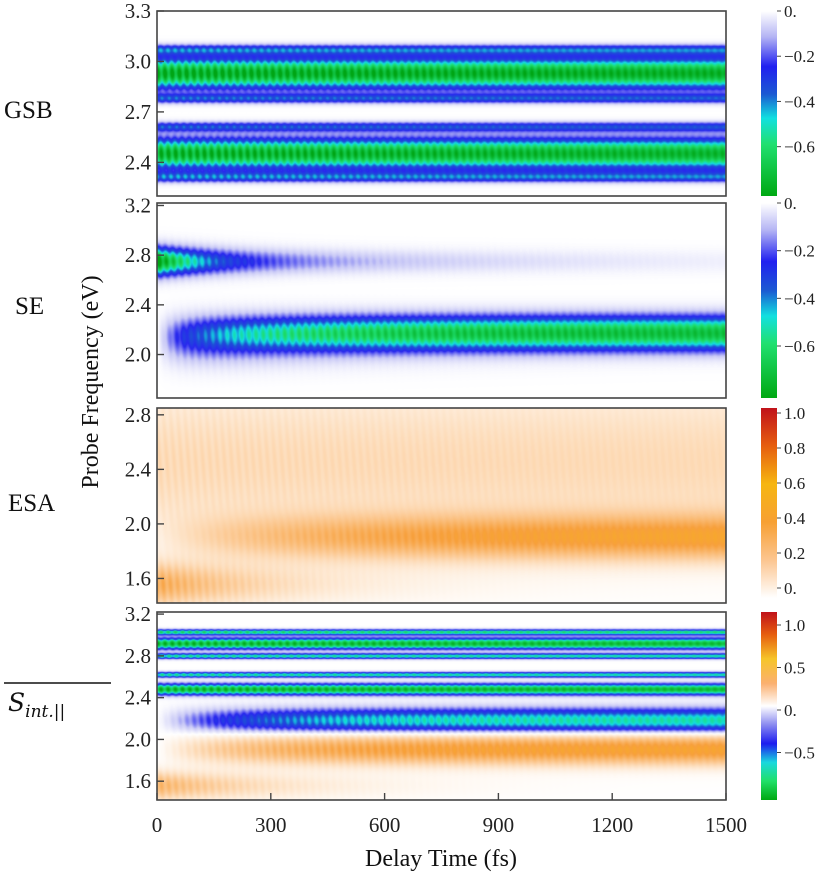  Describe the element at coordinates (796, 275) in the screenshot. I see `colorbar-ticks-se: 0. −0.2 −0.4 −0.6` at that location.